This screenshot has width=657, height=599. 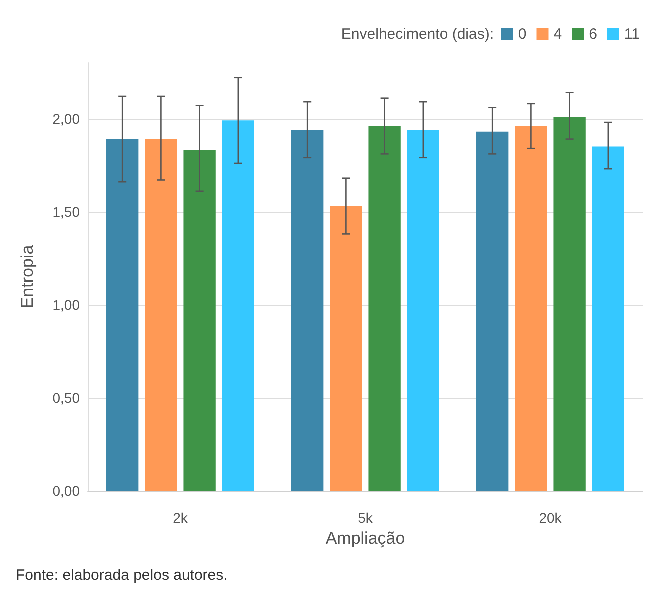 What do you see at coordinates (632, 34) in the screenshot?
I see `legend-label: 11` at bounding box center [632, 34].